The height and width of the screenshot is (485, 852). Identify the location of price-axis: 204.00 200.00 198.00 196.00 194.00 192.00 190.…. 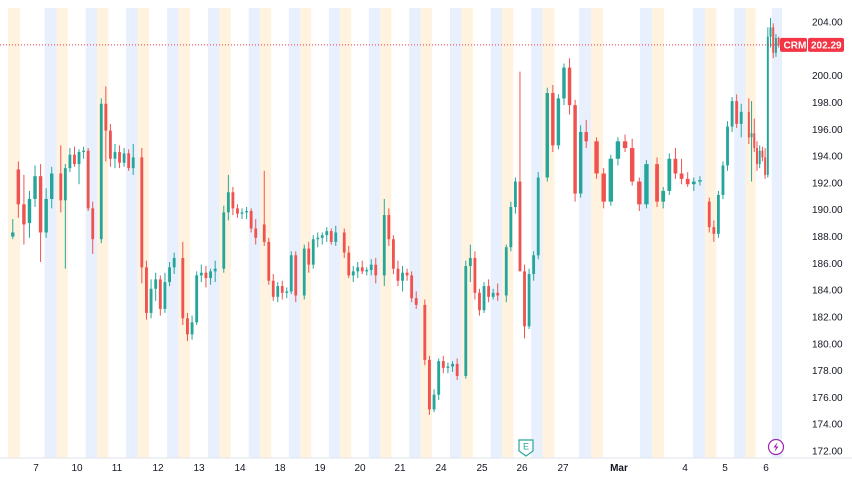
(827, 238).